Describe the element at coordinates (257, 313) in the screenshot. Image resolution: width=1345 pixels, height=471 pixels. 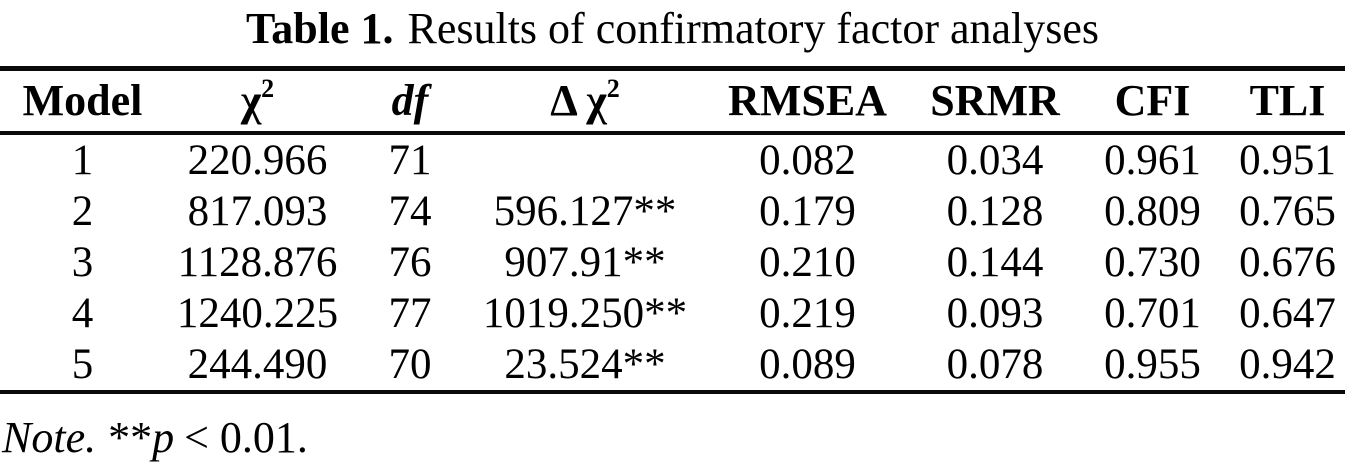
I see `cell-chi-square: 1240.225` at that location.